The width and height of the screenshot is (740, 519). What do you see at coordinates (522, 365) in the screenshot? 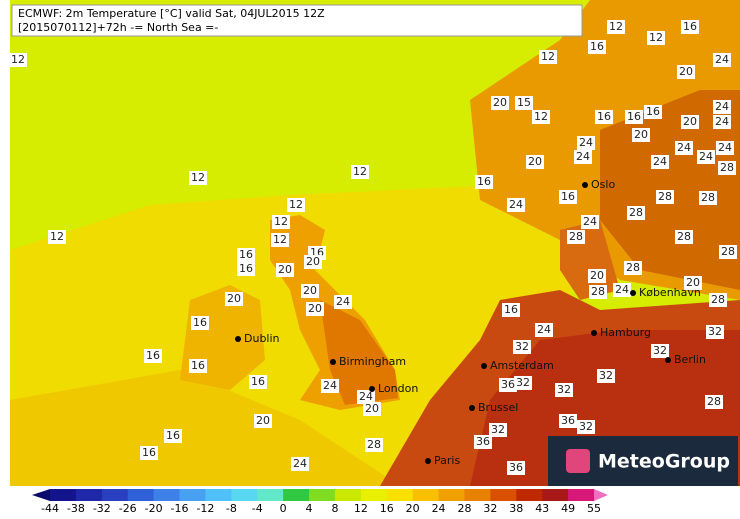
I see `city-name: Amsterdam` at bounding box center [522, 365].